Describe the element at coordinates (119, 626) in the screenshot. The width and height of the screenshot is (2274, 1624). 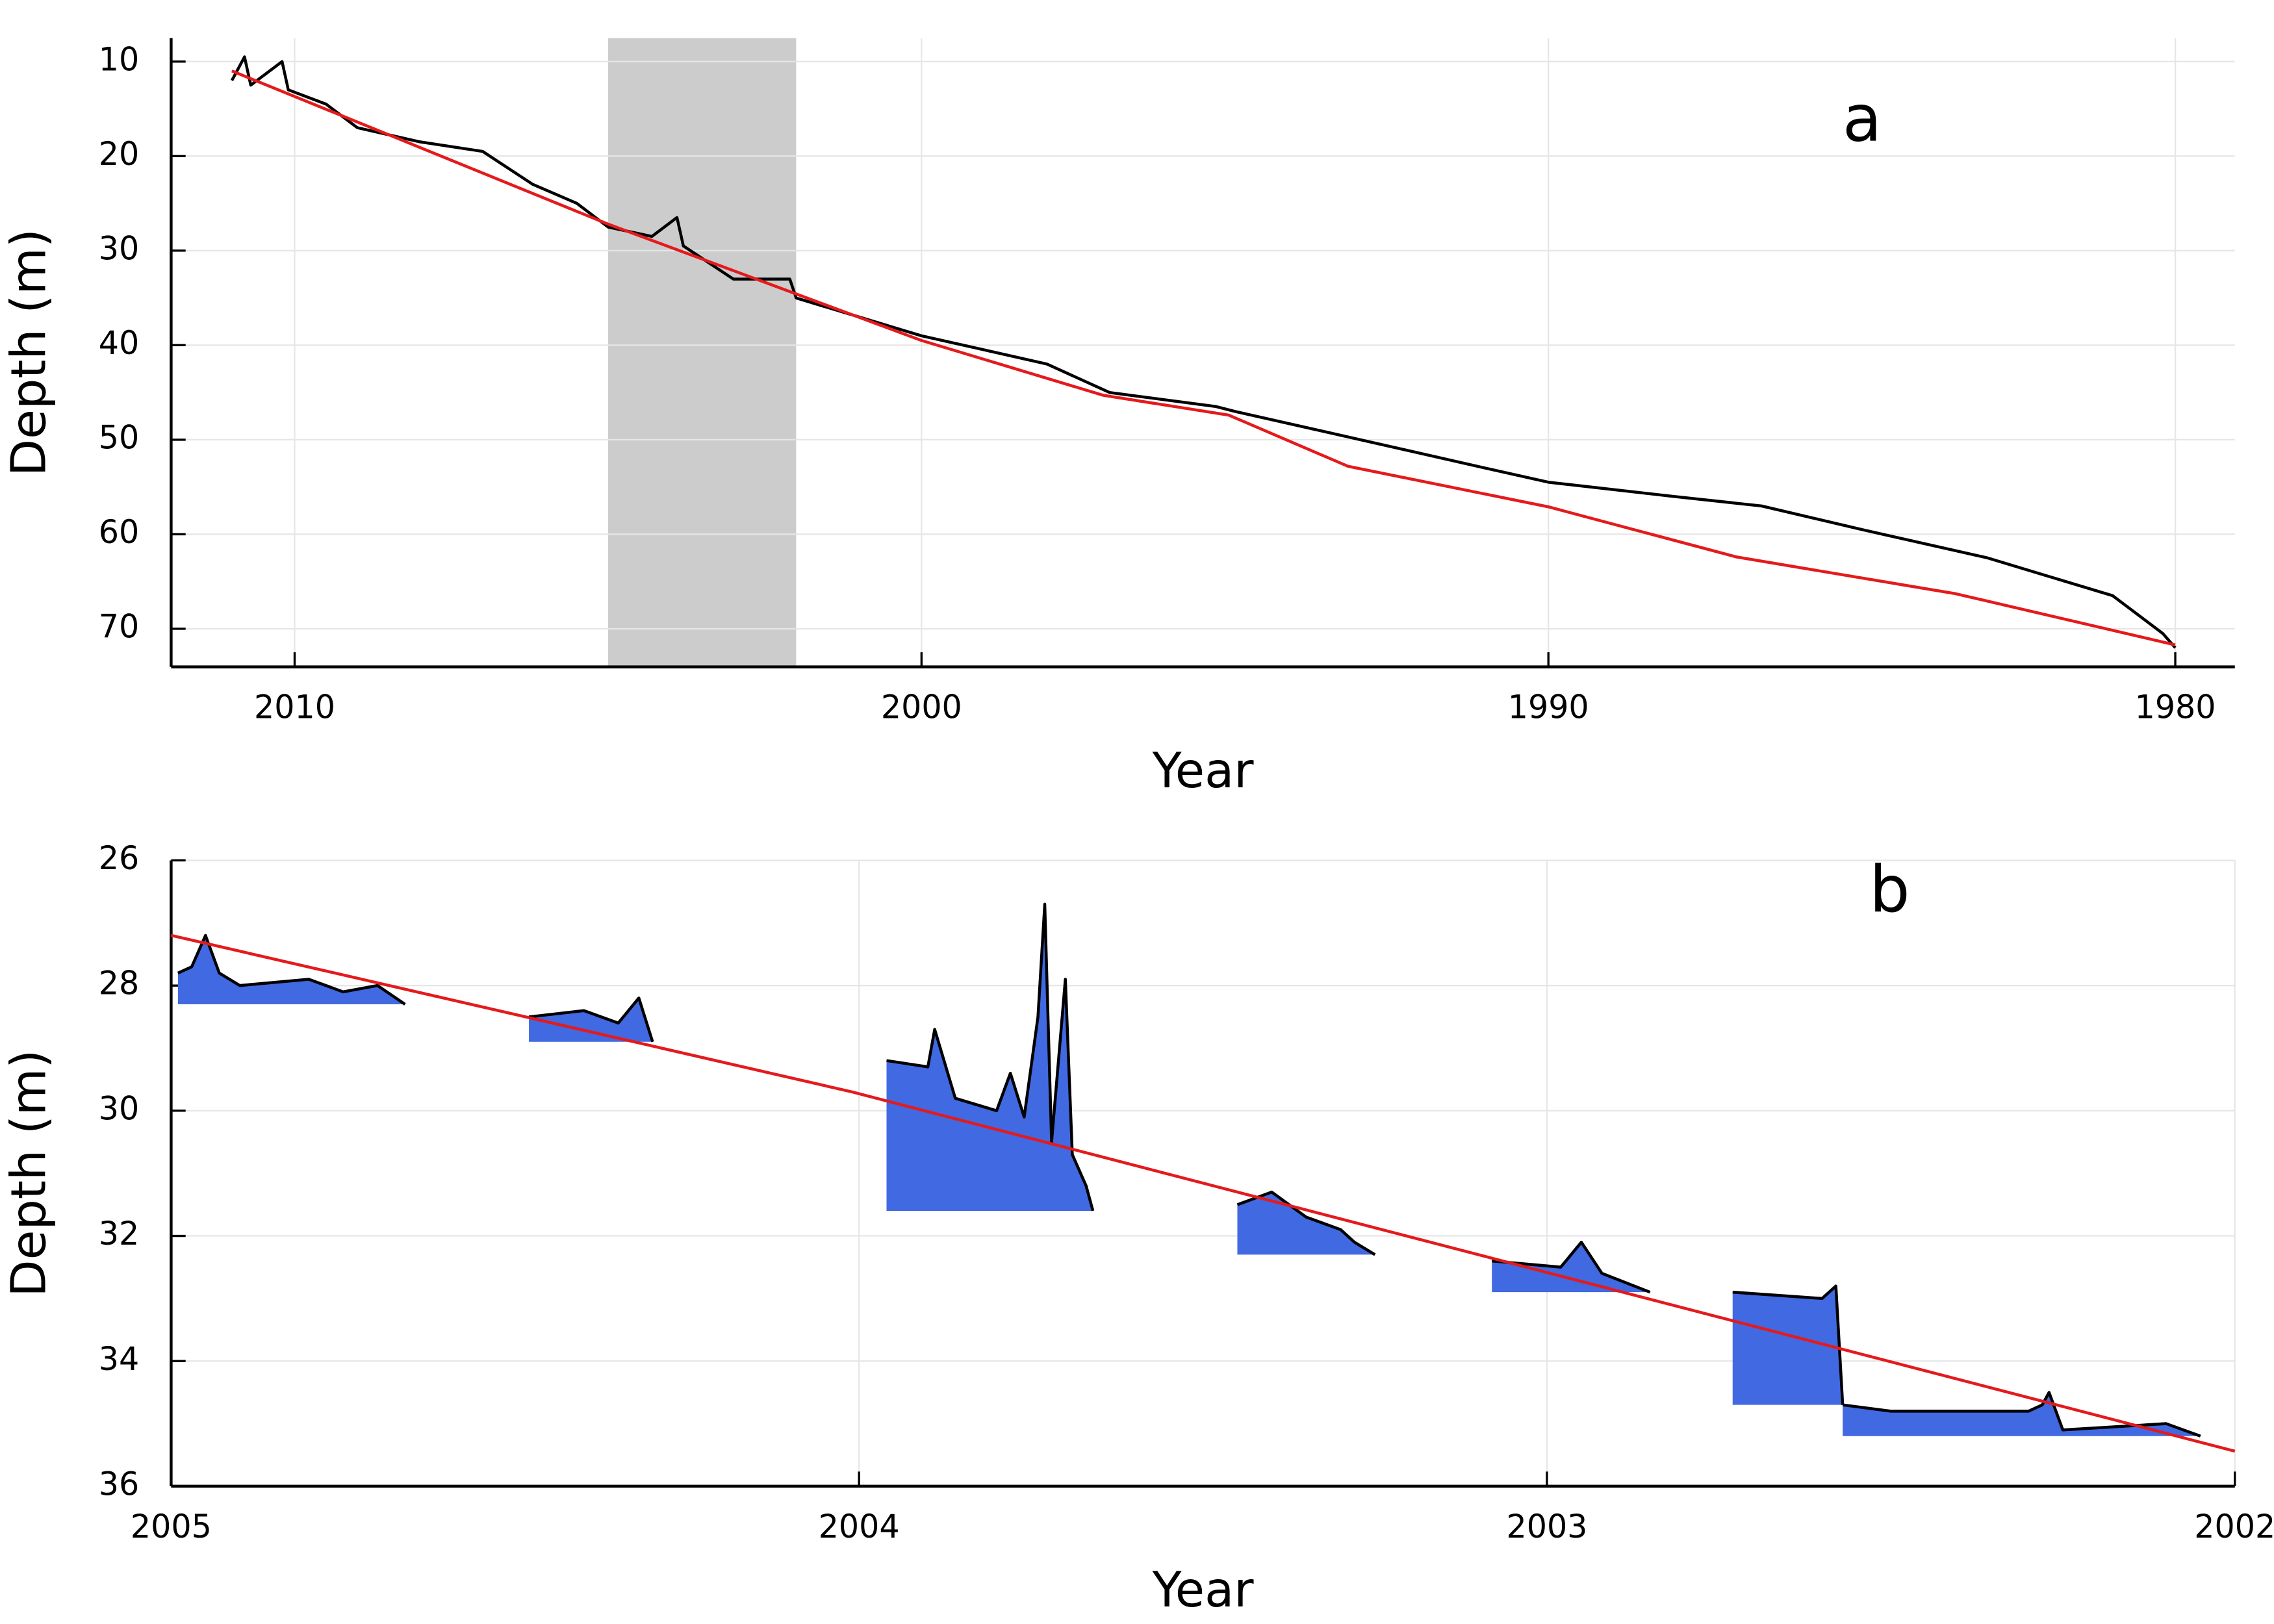
I see `y-tick-label: 70` at that location.